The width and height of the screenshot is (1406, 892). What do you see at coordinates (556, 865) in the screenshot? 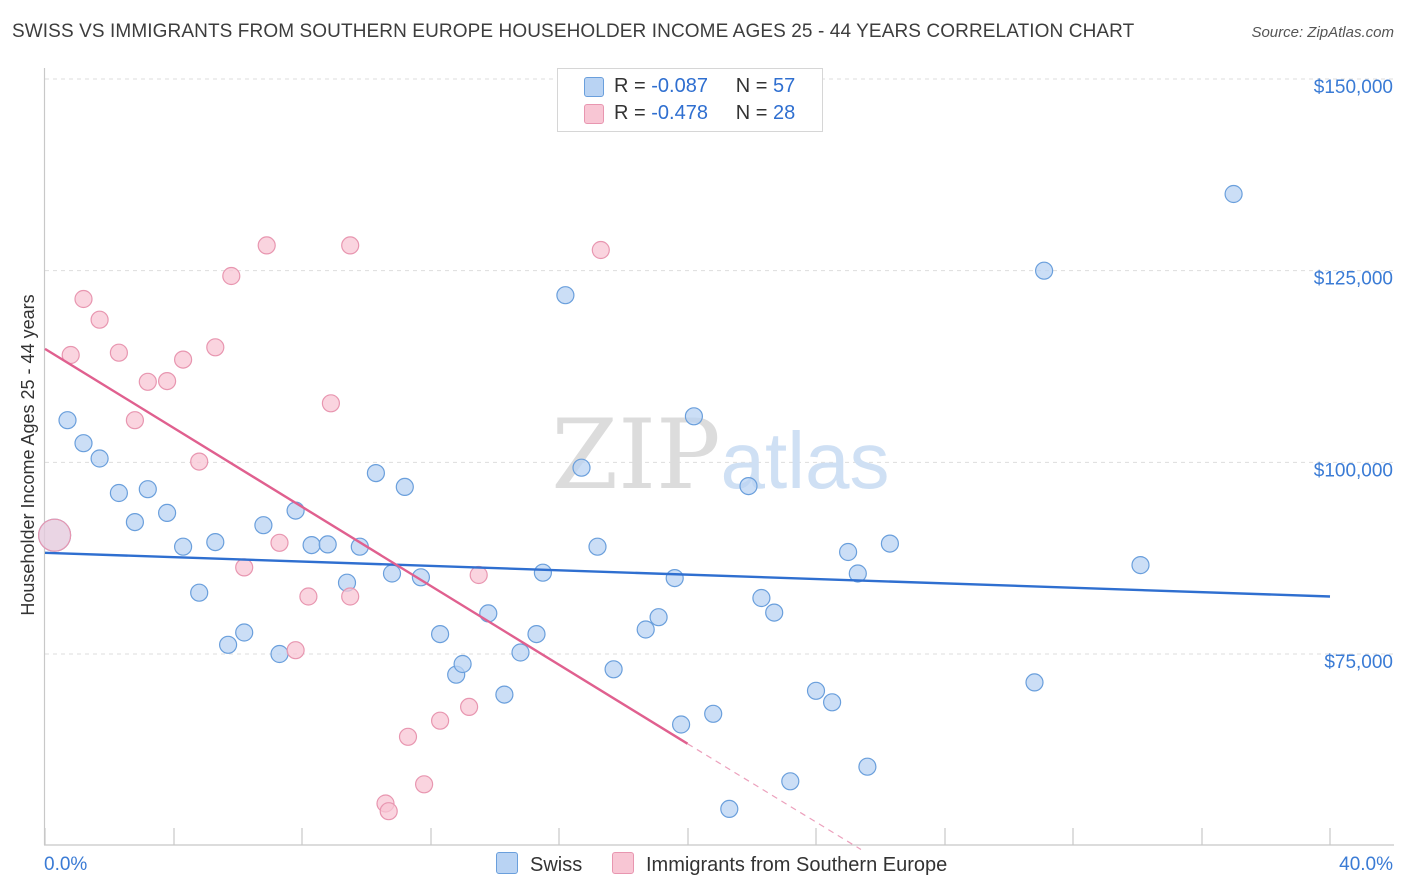
I see `legend-label-swiss: Swiss` at bounding box center [556, 865].